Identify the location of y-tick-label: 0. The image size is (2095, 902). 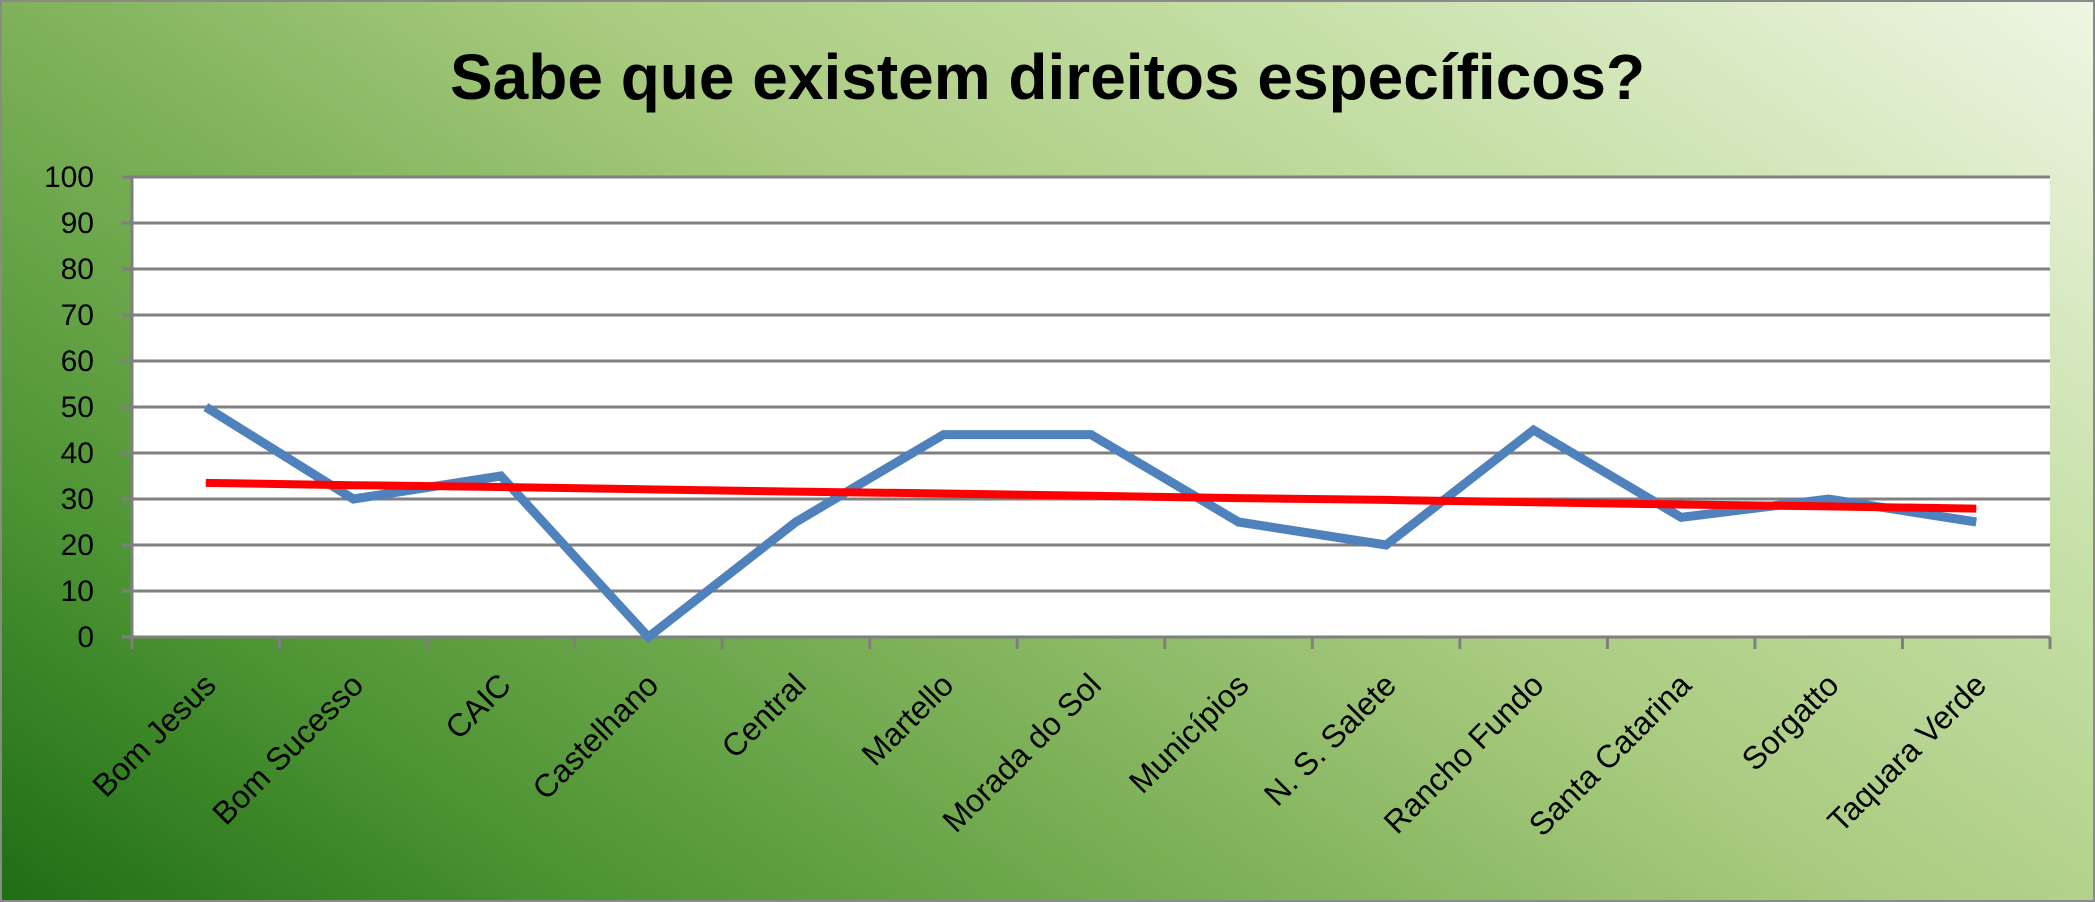
(85, 637).